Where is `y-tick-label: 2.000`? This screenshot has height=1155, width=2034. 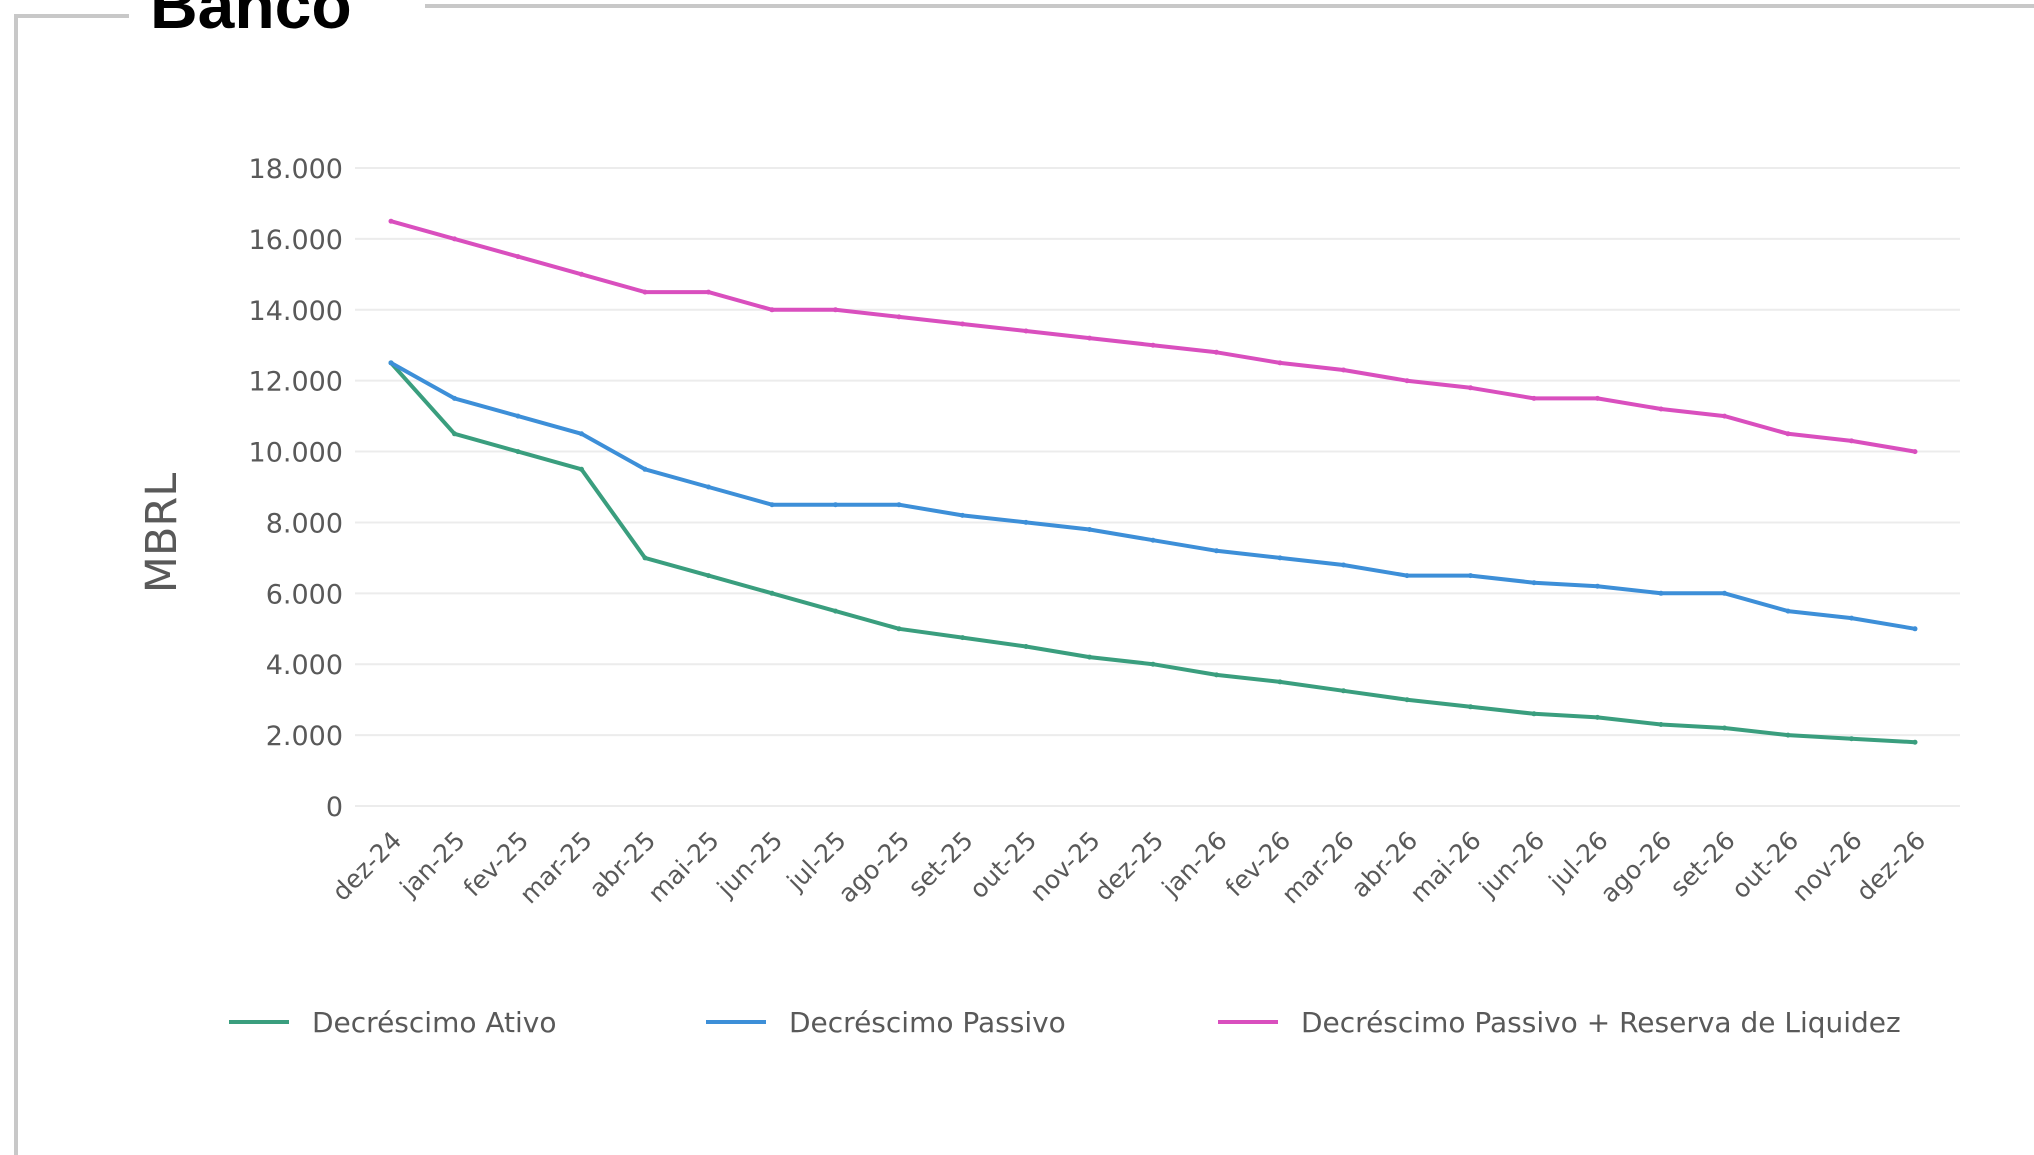 y-tick-label: 2.000 is located at coordinates (304, 736).